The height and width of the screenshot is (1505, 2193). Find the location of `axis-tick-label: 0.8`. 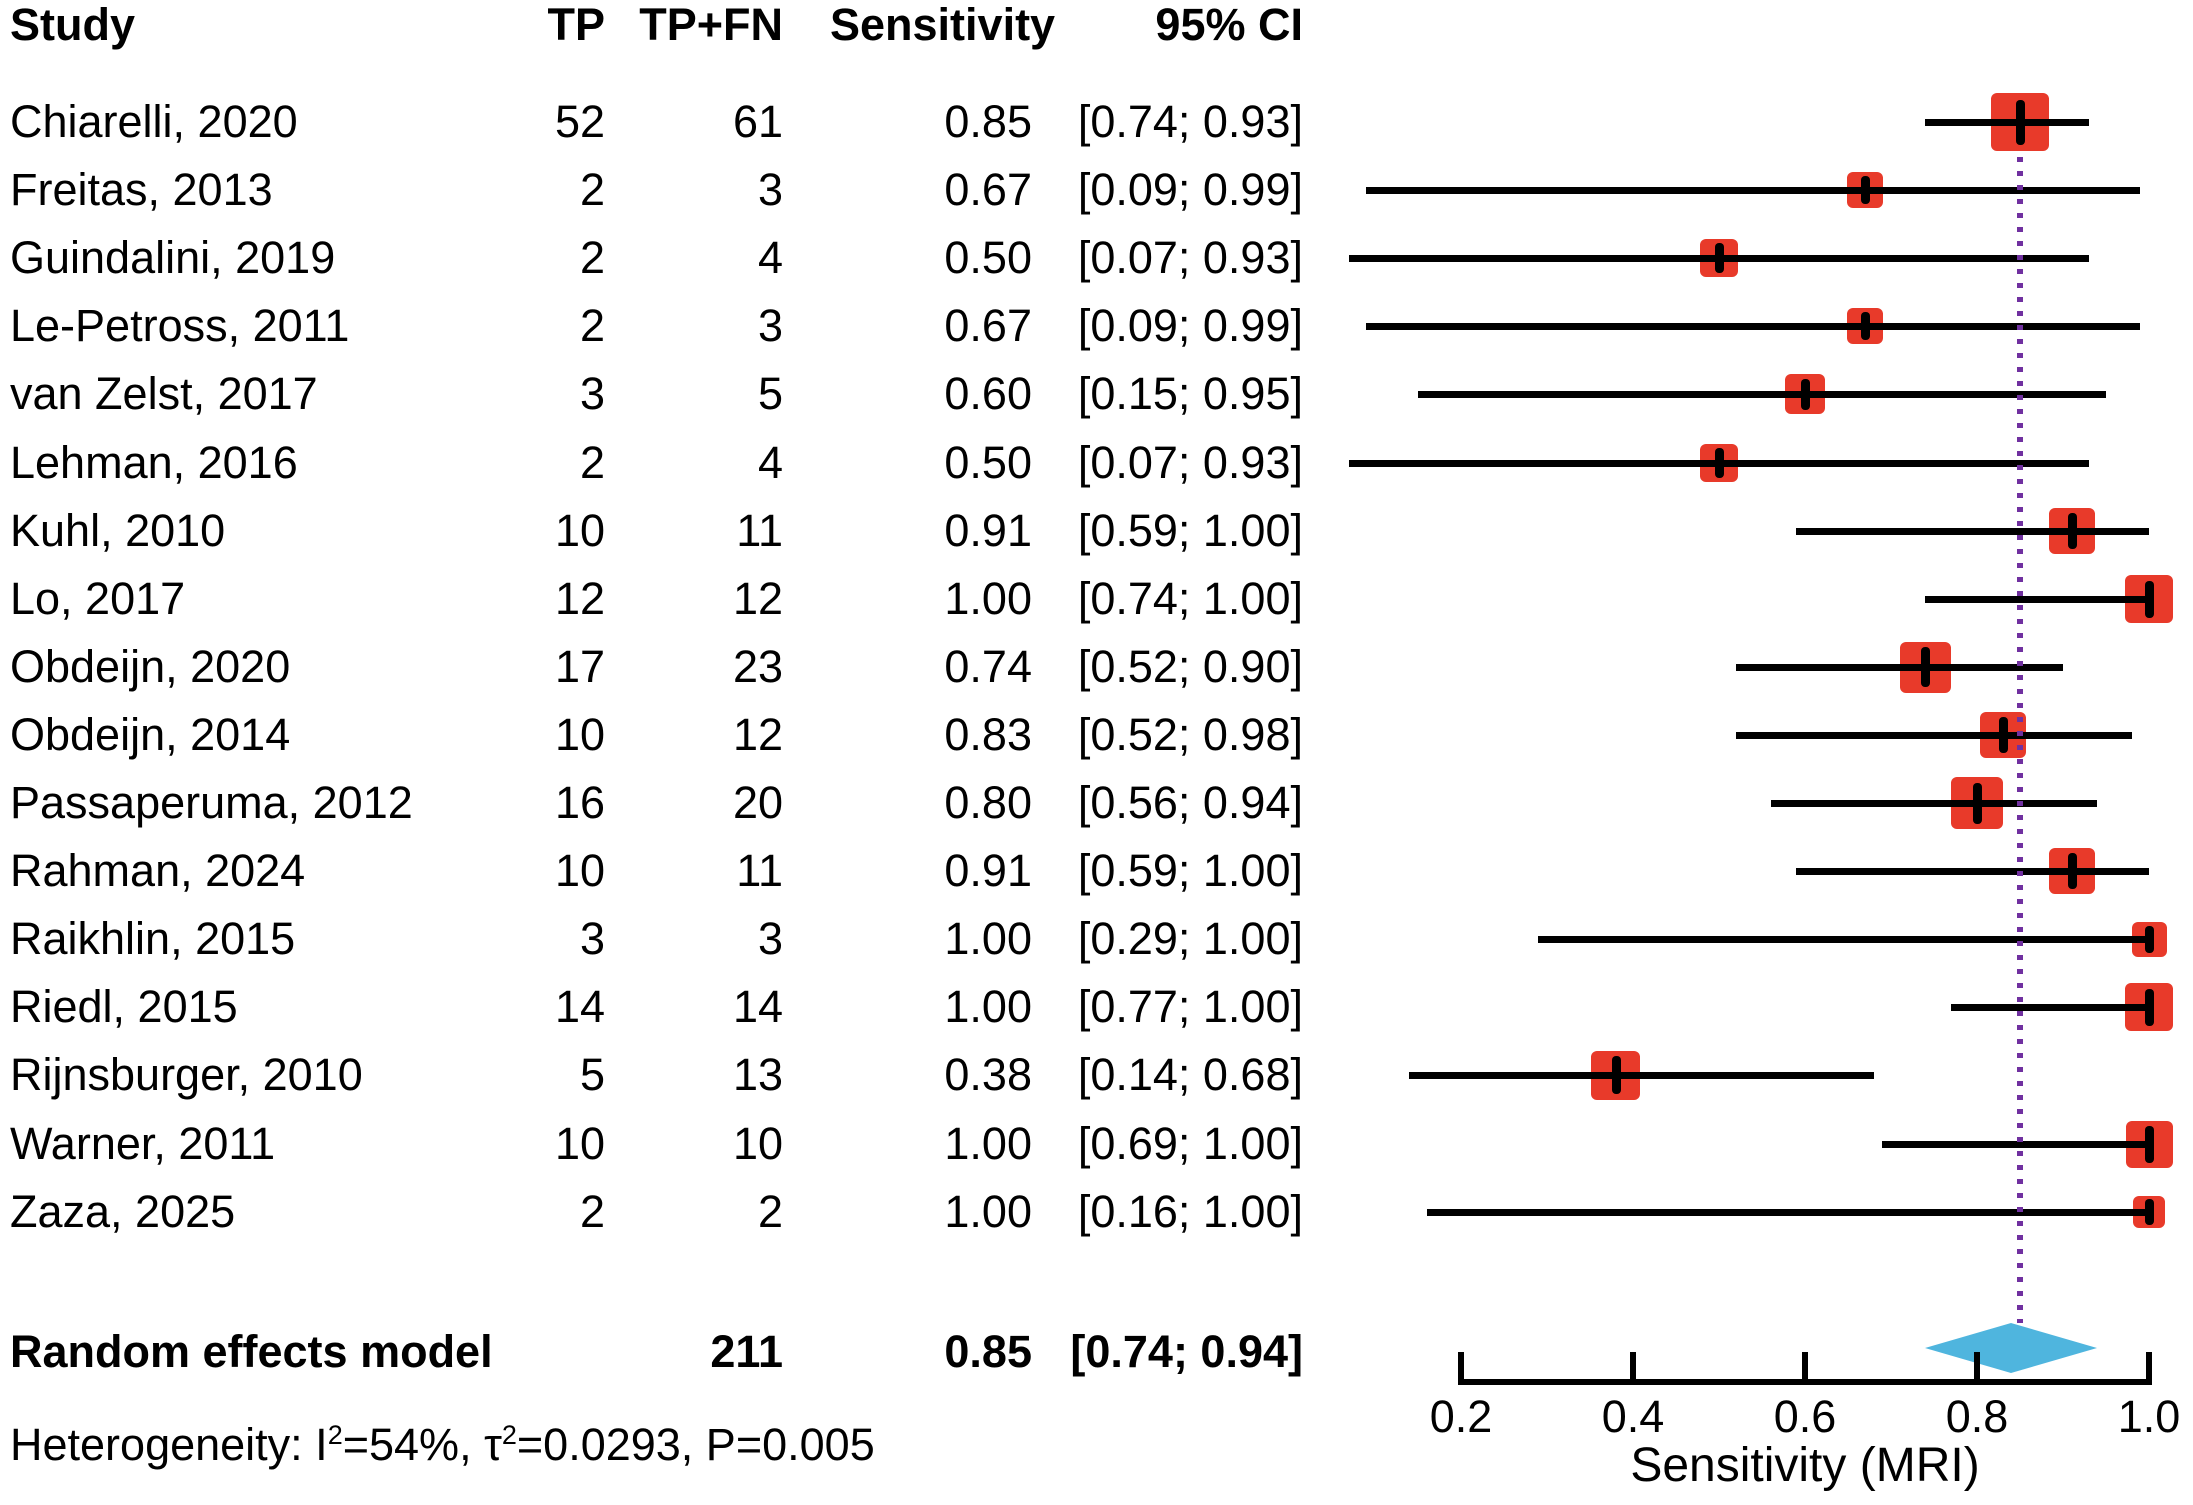

axis-tick-label: 0.8 is located at coordinates (1977, 1416).